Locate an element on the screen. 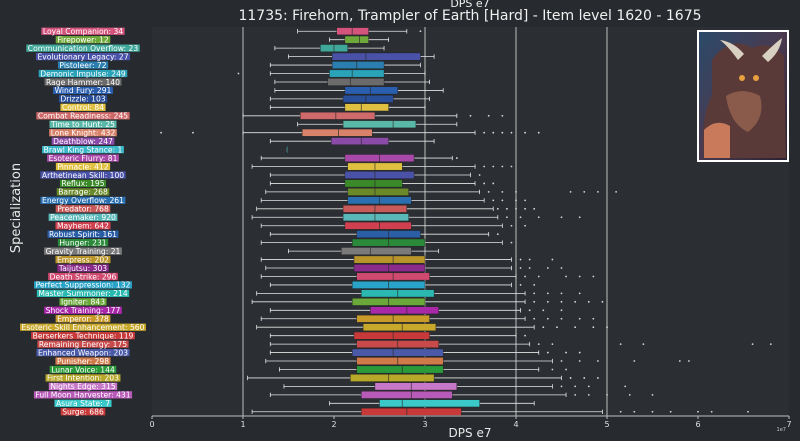  chart-suptitle: DPS e7 is located at coordinates (469, 5).